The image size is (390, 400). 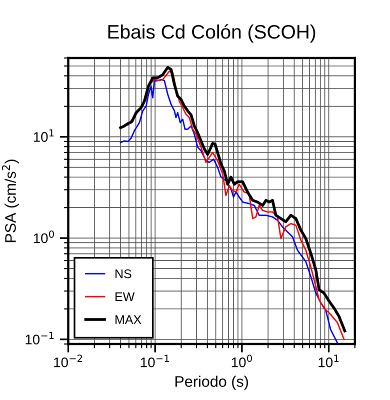 I want to click on y-tick-label: 10$^{0}$, so click(x=44, y=237).